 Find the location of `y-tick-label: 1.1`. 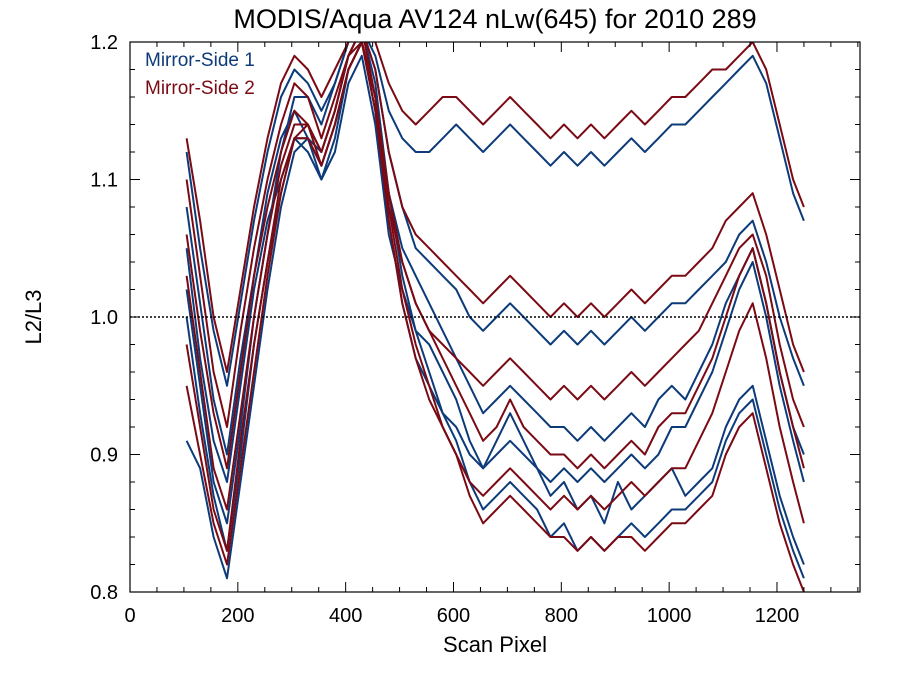

y-tick-label: 1.1 is located at coordinates (104, 181).